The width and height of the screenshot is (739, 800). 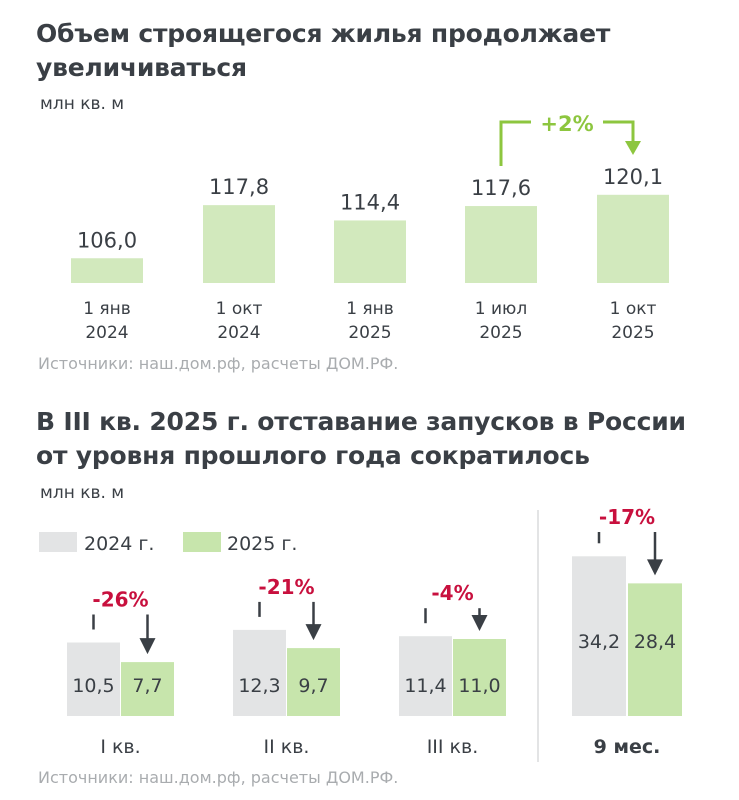 What do you see at coordinates (425, 686) in the screenshot?
I see `value-2024-group-2: 11,4` at bounding box center [425, 686].